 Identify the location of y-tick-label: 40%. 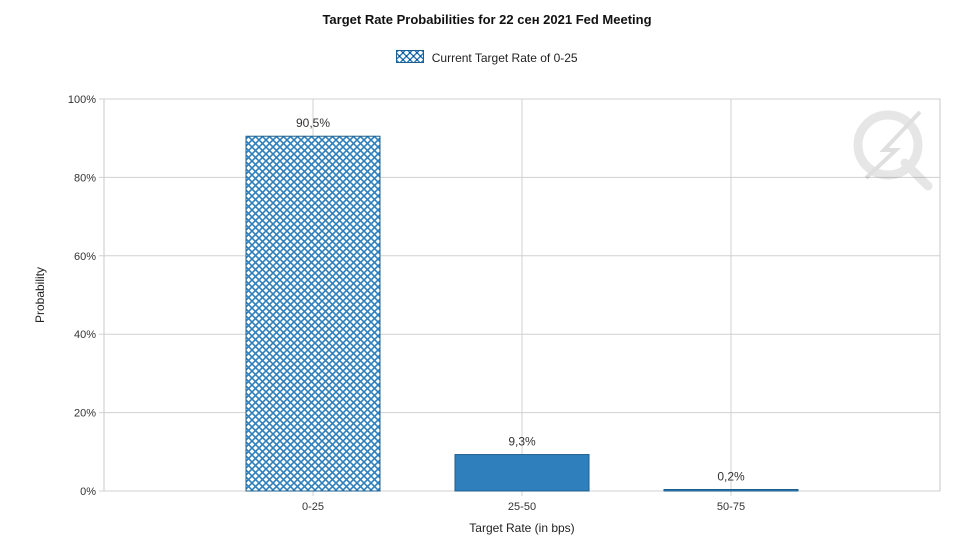
(85, 335).